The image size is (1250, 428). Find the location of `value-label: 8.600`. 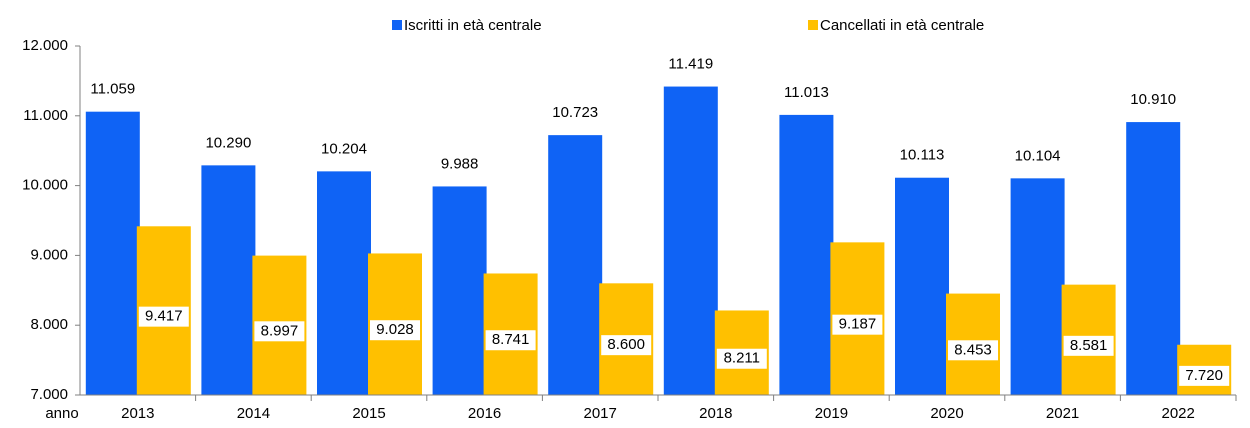

value-label: 8.600 is located at coordinates (626, 344).